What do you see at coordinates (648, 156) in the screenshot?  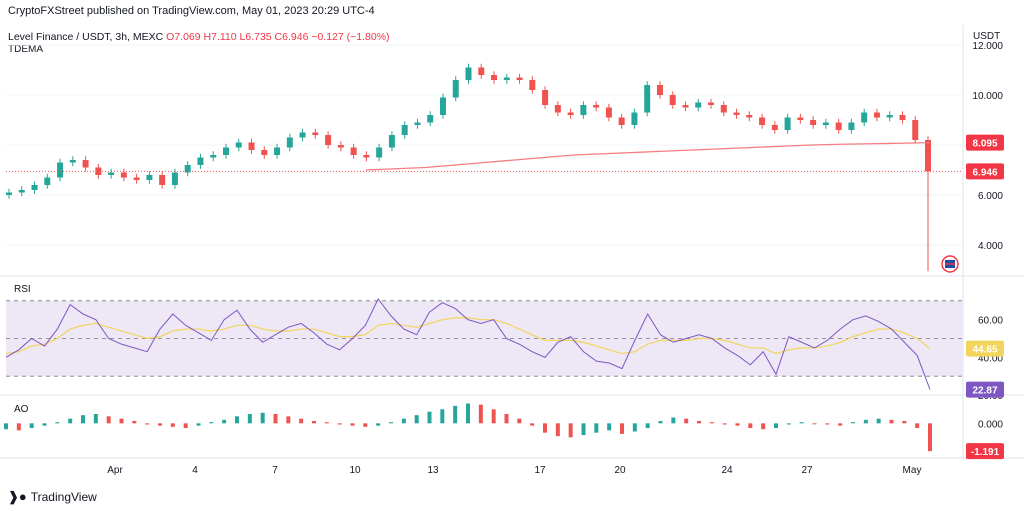 I see `tdema-line` at bounding box center [648, 156].